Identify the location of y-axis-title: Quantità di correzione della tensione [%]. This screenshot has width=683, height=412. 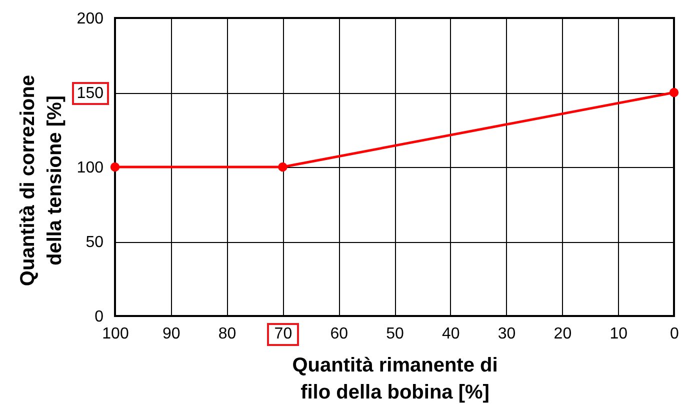
(41, 180).